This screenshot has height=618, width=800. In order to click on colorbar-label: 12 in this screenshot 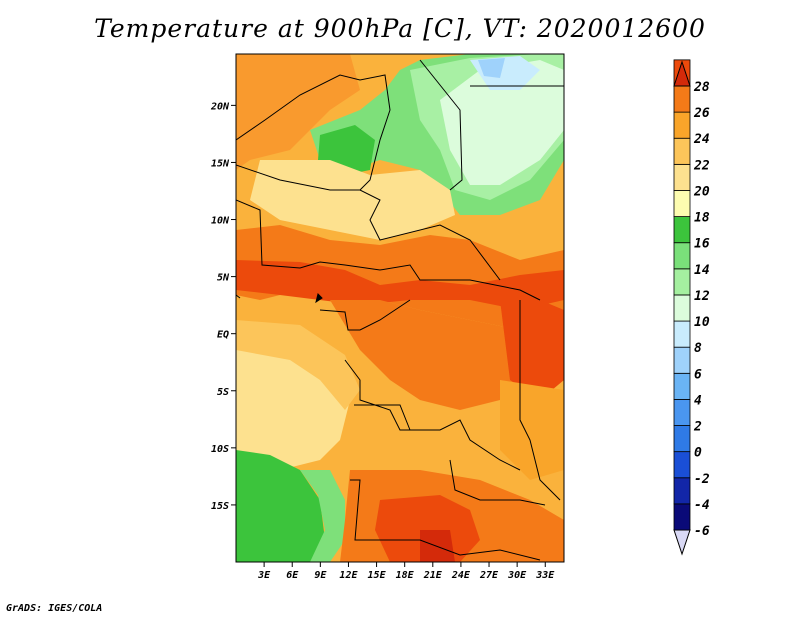, I will do `click(702, 296)`.